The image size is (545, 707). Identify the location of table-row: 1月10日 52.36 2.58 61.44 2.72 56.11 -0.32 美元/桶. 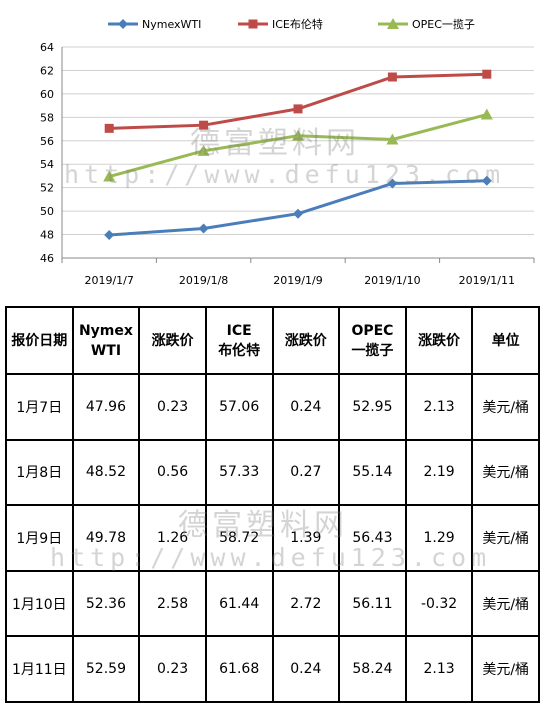
(272, 603).